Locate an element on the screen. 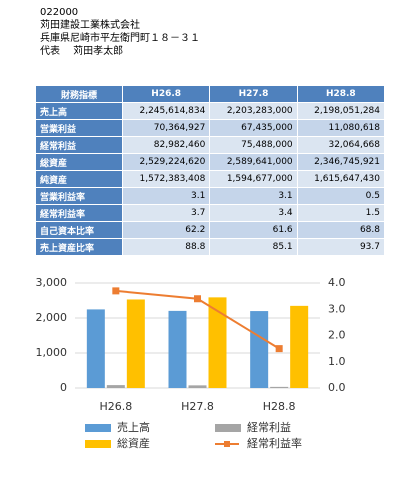 This screenshot has height=480, width=410. table-row: 売上資産比率 88.8 85.1 93.7 is located at coordinates (210, 247).